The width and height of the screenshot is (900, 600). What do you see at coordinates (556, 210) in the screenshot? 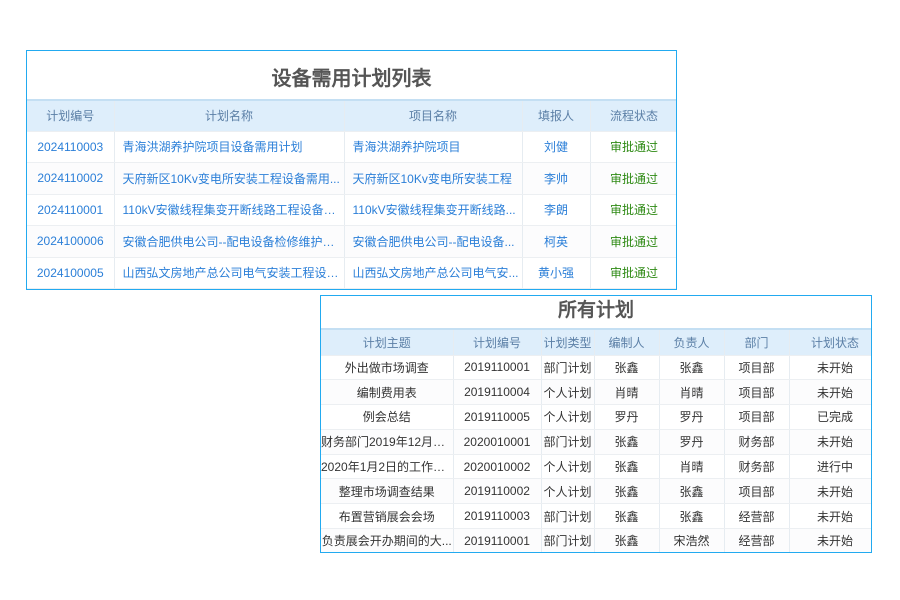
I see `table-cell: 李朗` at bounding box center [556, 210].